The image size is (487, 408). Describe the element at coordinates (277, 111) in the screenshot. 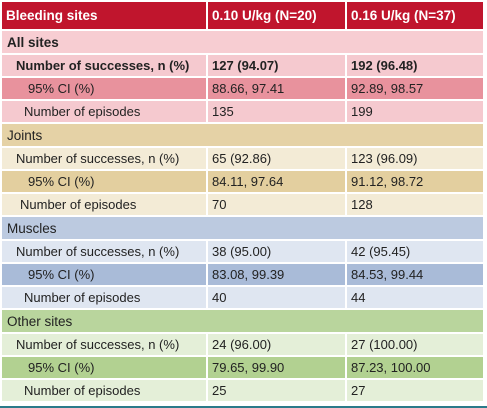

I see `value-dose-low: 135` at that location.